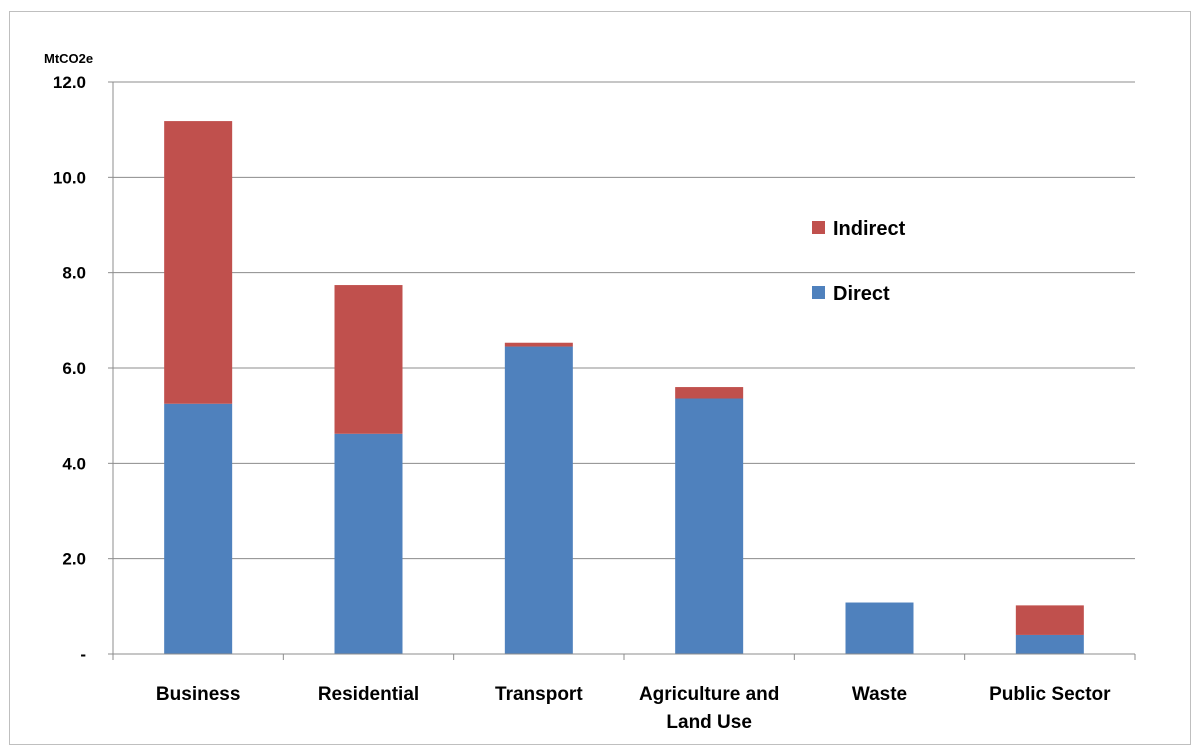  What do you see at coordinates (74, 559) in the screenshot?
I see `y-tick-label: 2.0` at bounding box center [74, 559].